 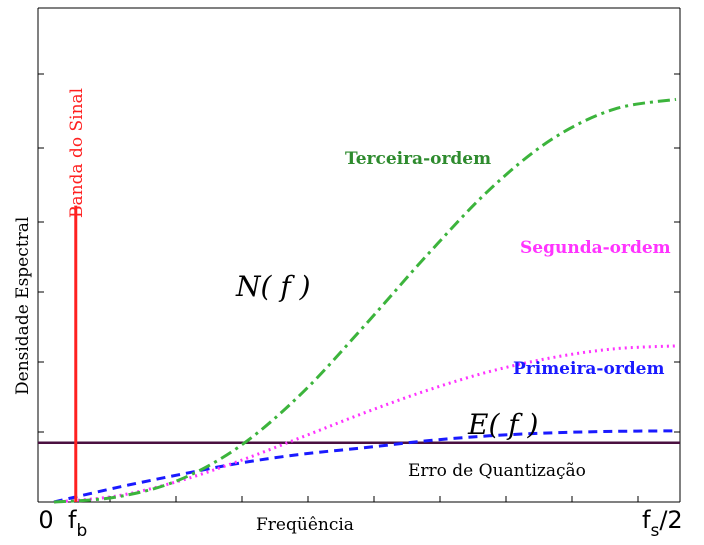 I want to click on series-label-terceira: Terceira-ordem, so click(x=418, y=159).